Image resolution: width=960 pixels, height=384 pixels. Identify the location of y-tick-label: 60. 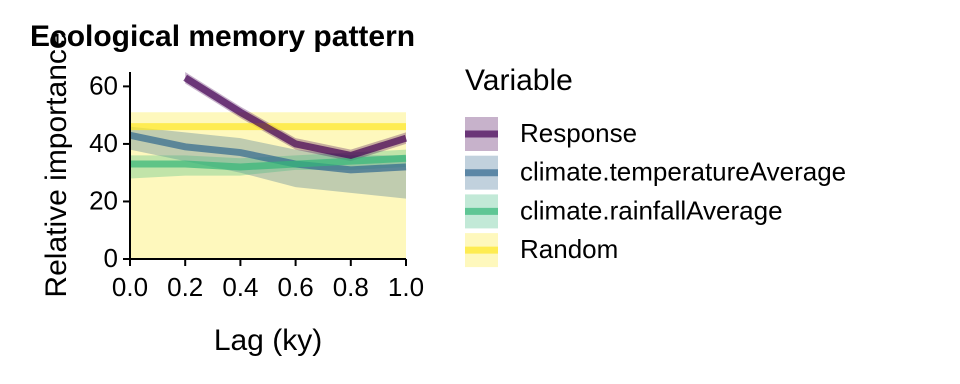
(103, 85).